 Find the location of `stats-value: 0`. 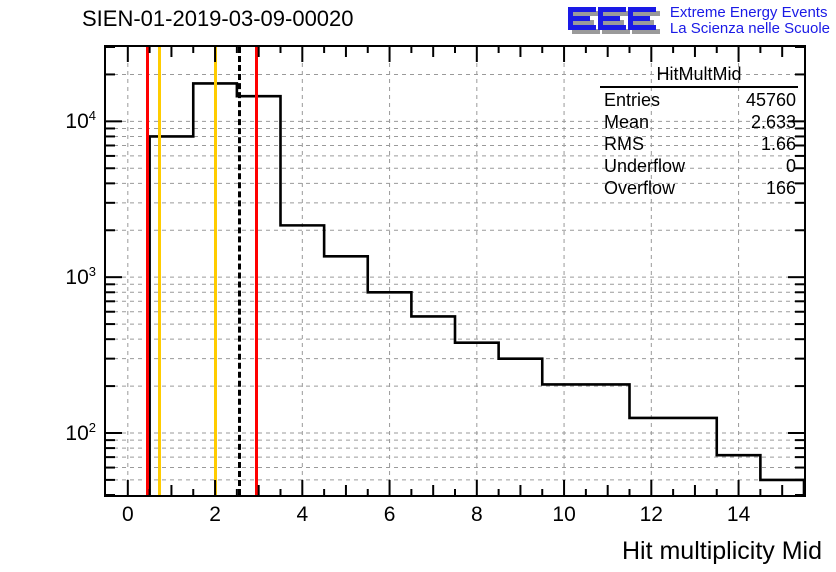

stats-value: 0 is located at coordinates (790, 165).